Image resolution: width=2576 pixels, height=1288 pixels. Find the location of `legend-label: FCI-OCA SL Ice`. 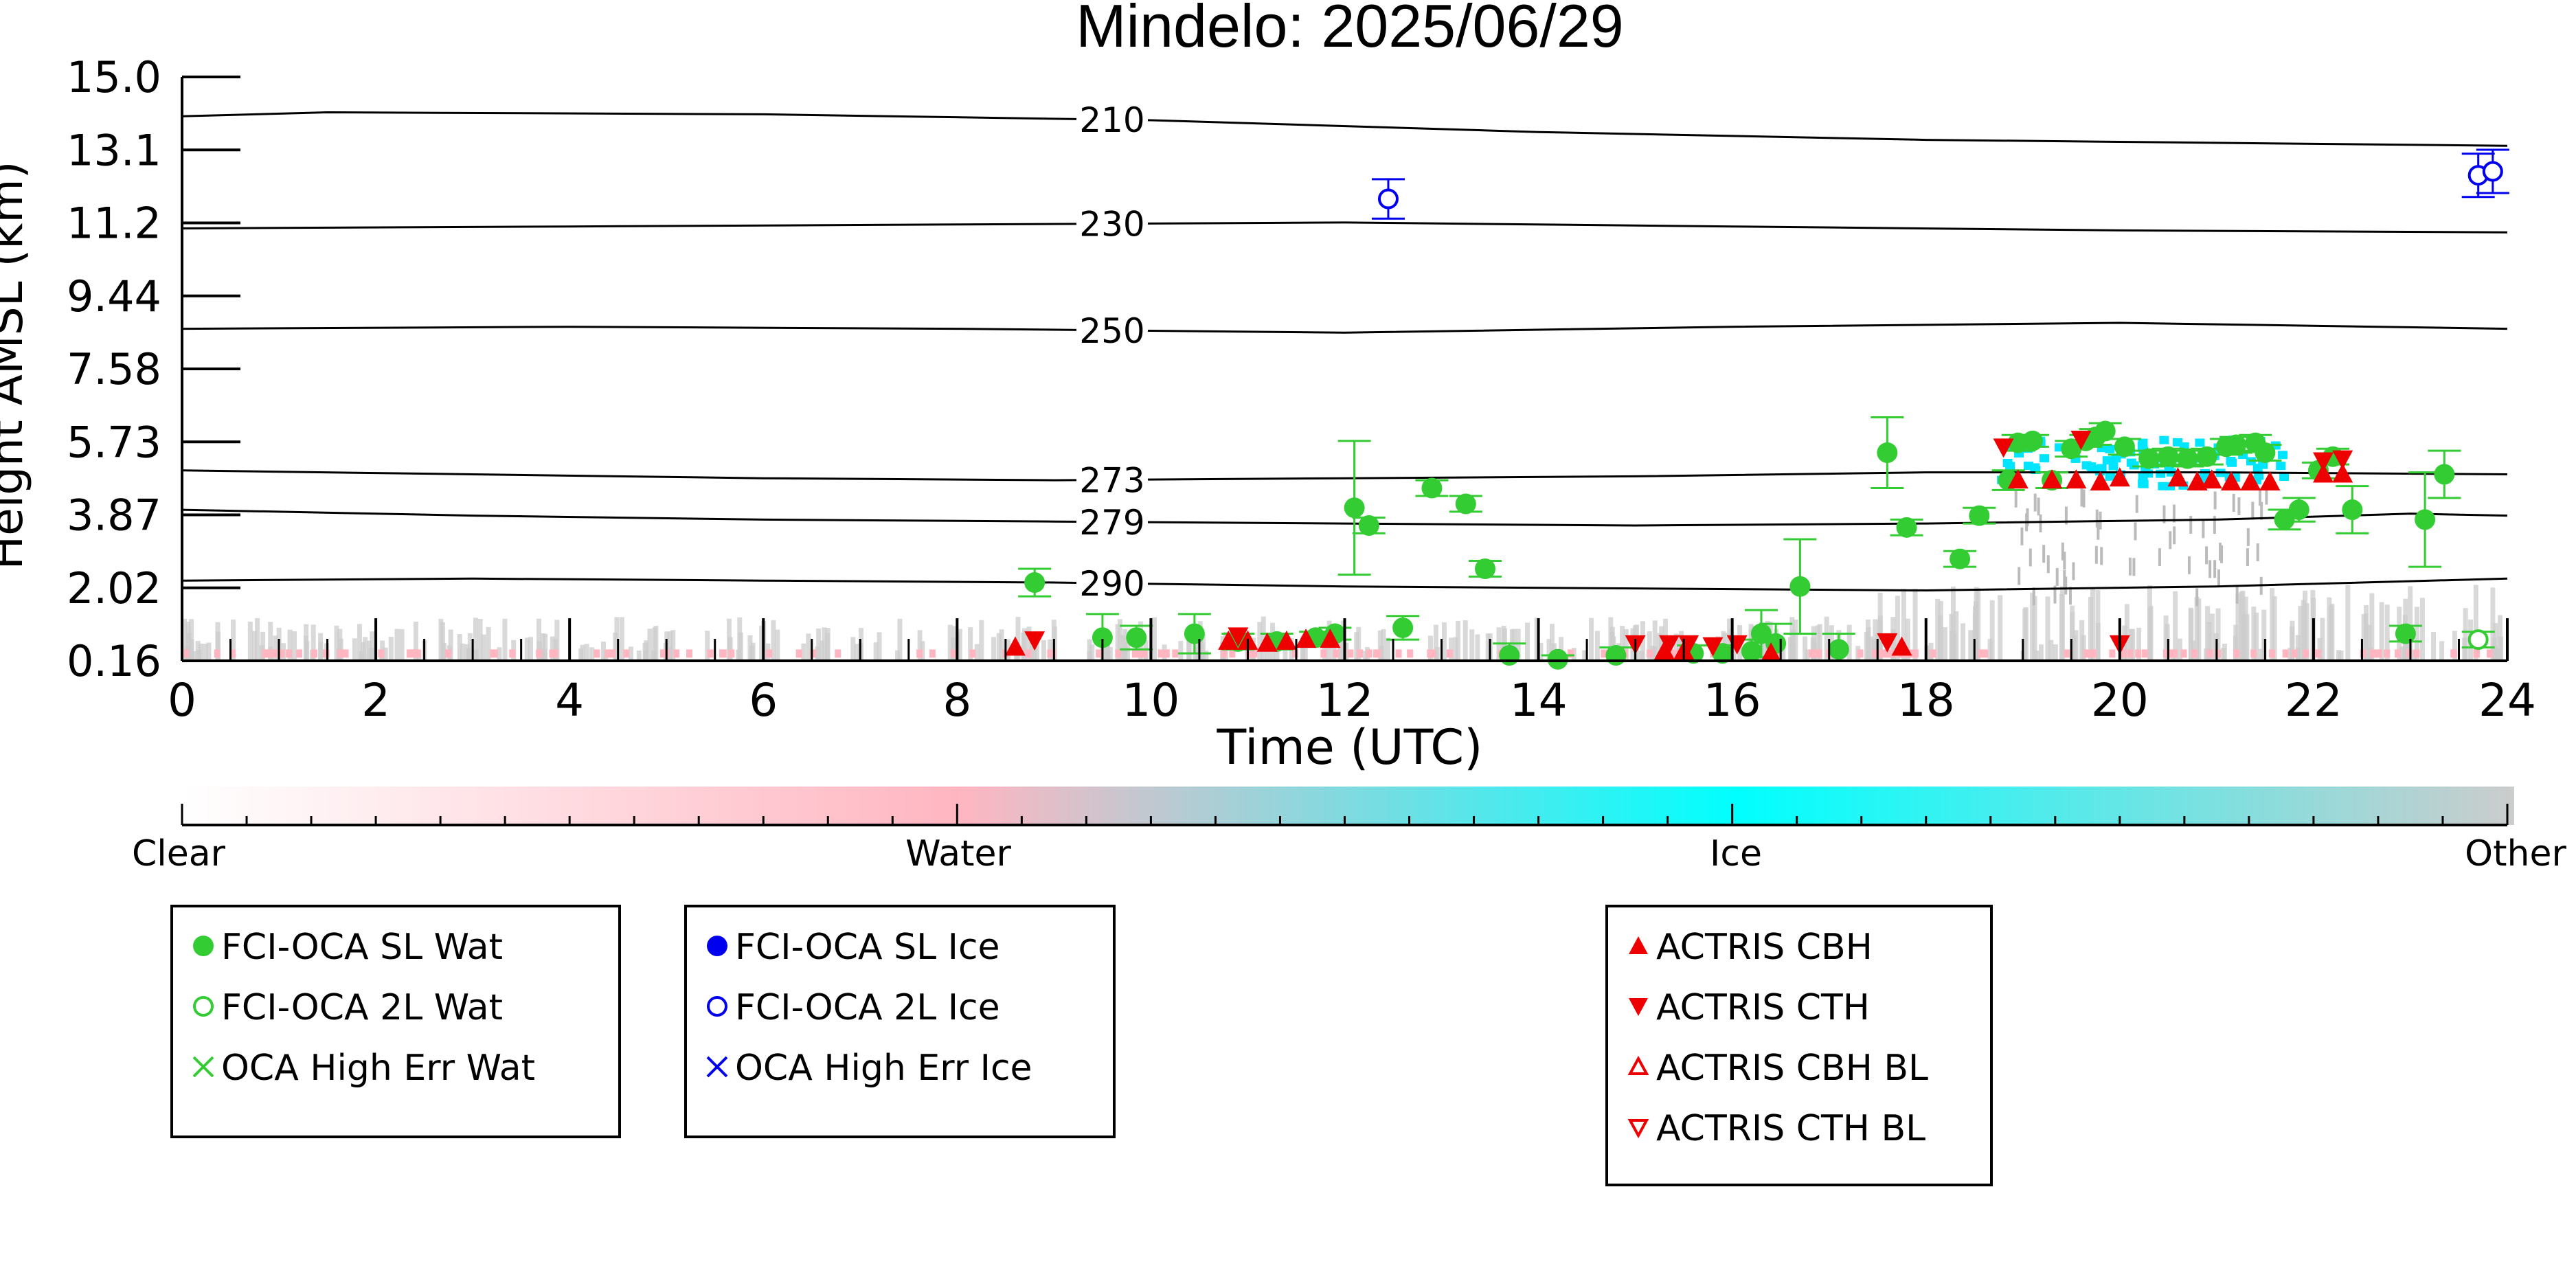

legend-label: FCI-OCA SL Ice is located at coordinates (867, 947).